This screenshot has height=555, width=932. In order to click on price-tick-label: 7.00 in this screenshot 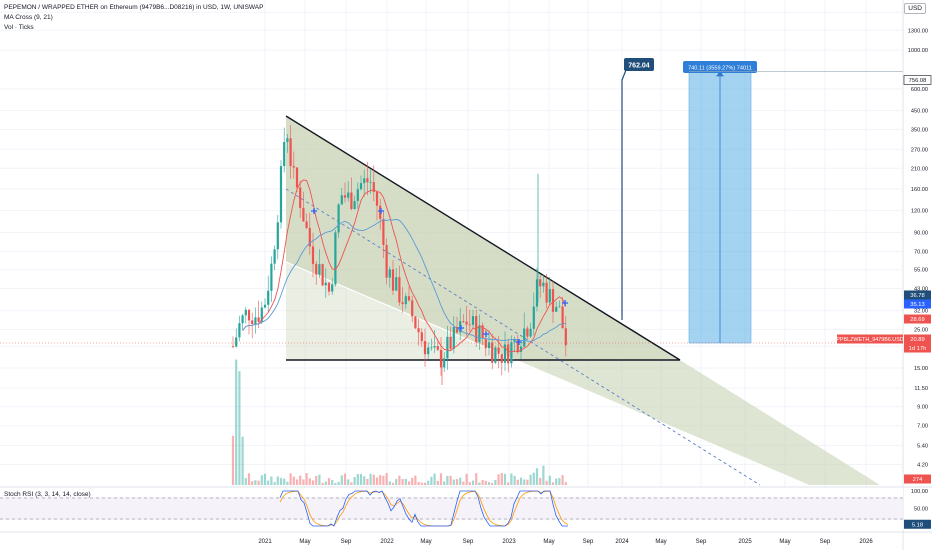, I will do `click(922, 427)`.